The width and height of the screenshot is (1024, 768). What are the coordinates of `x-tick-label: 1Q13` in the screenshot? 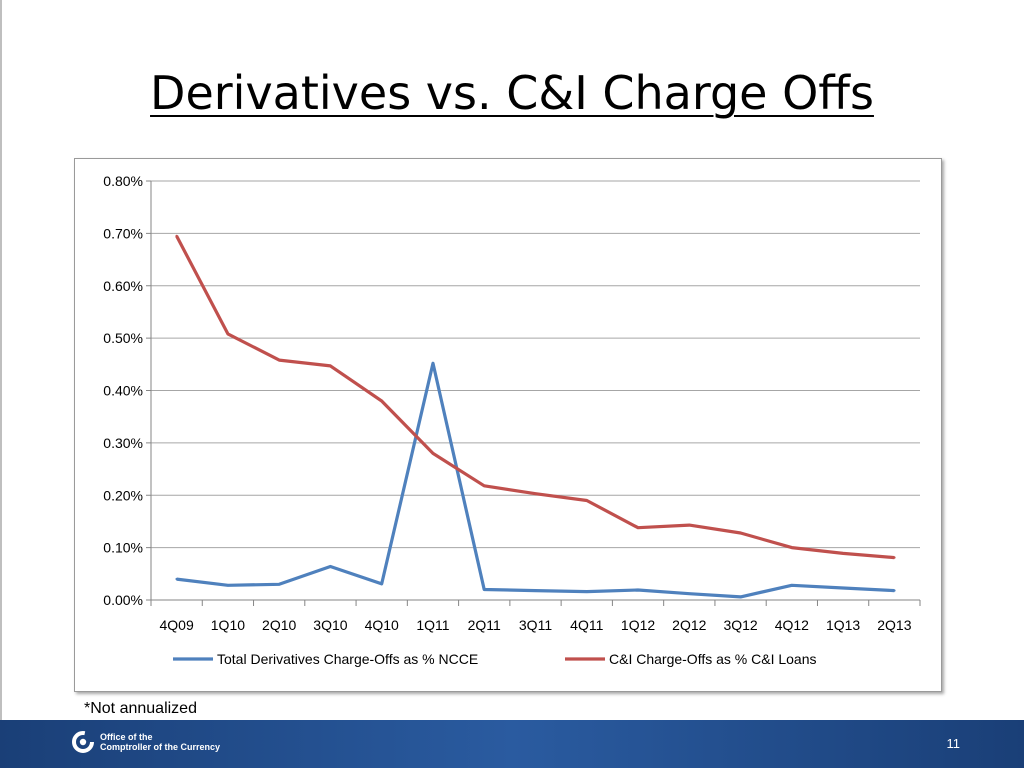 It's located at (843, 625).